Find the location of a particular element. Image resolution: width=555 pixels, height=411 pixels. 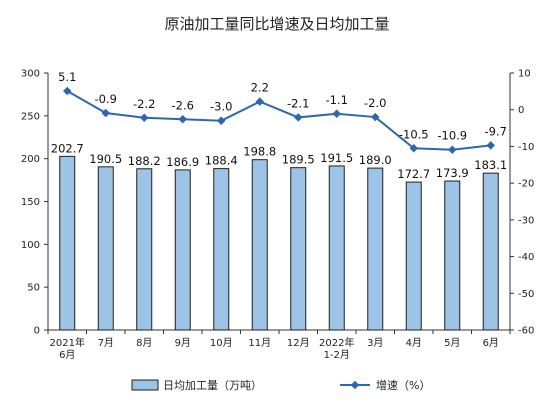

line-value-label: -2.1 is located at coordinates (298, 103).